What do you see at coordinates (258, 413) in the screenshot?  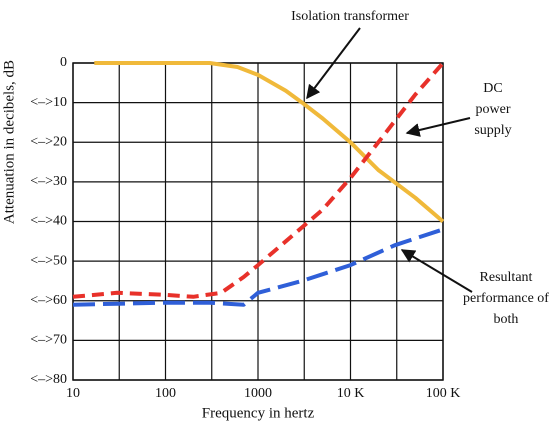 I see `x-axis-label: Frequency in hertz` at bounding box center [258, 413].